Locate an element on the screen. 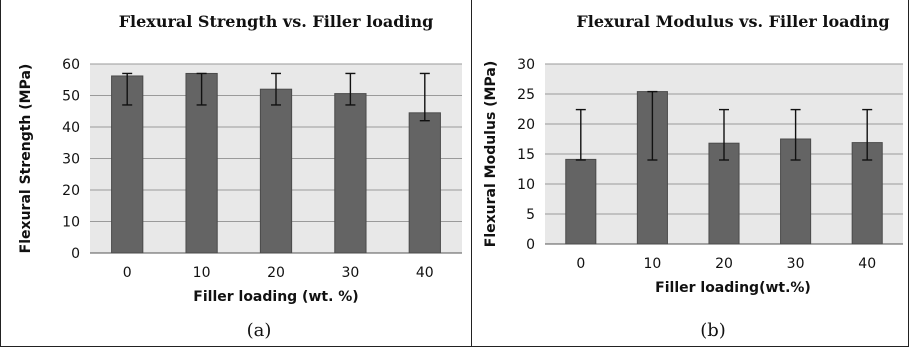 The image size is (910, 348). x-axis-label: Filler loading (wt. %) is located at coordinates (275, 297).